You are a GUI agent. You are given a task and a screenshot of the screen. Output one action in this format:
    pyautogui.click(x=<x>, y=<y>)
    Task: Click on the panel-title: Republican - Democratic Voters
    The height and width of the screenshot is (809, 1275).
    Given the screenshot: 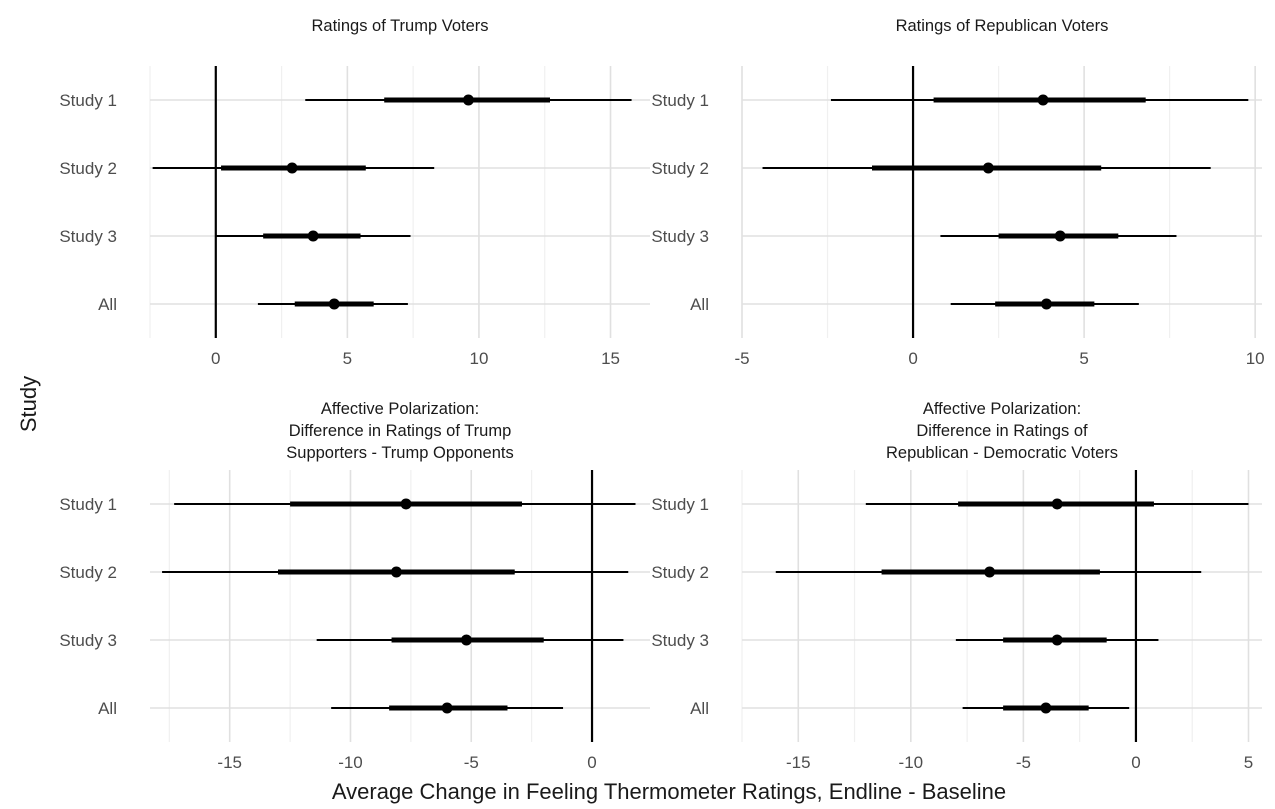 What is the action you would take?
    pyautogui.click(x=1002, y=453)
    